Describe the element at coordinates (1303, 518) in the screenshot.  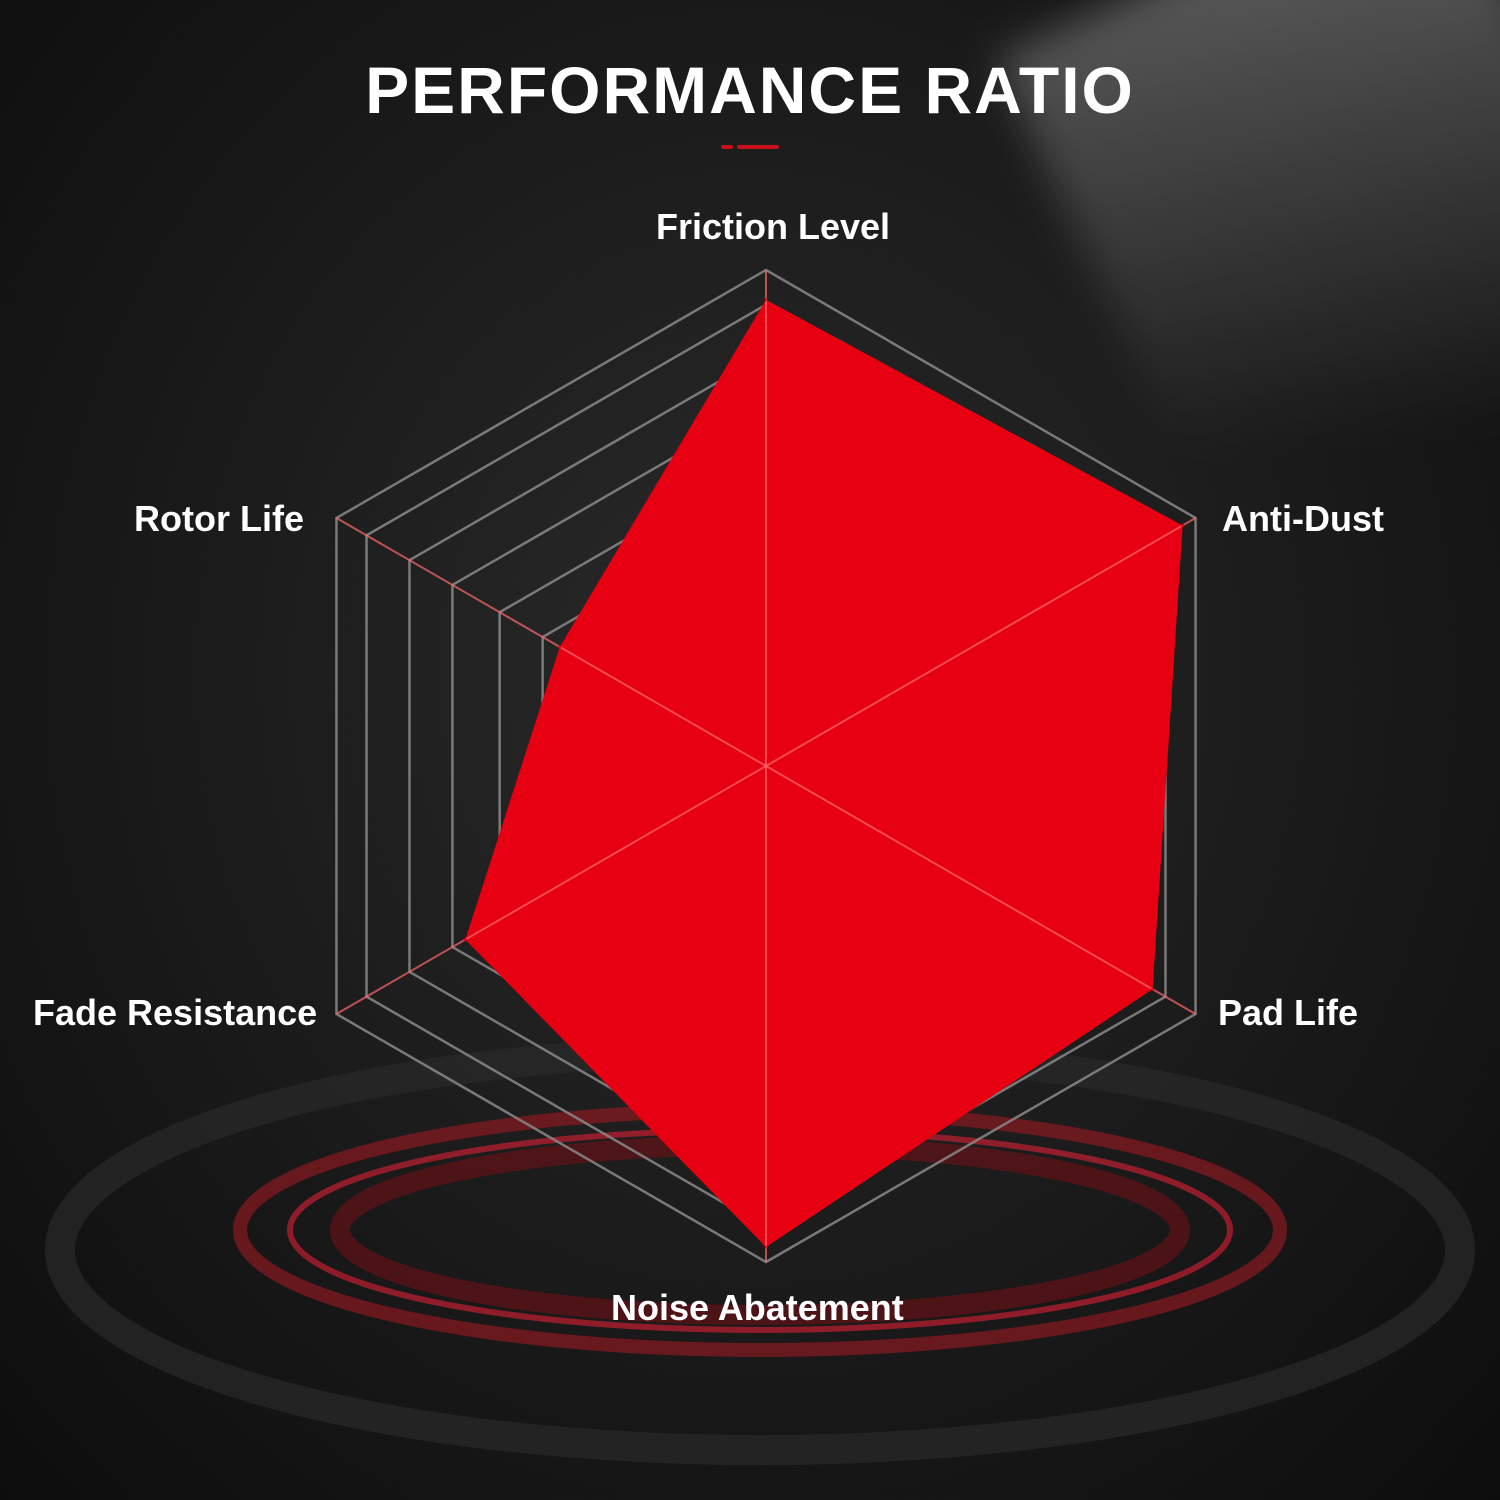
I see `axis-label-anti-dust: Anti-Dust` at that location.